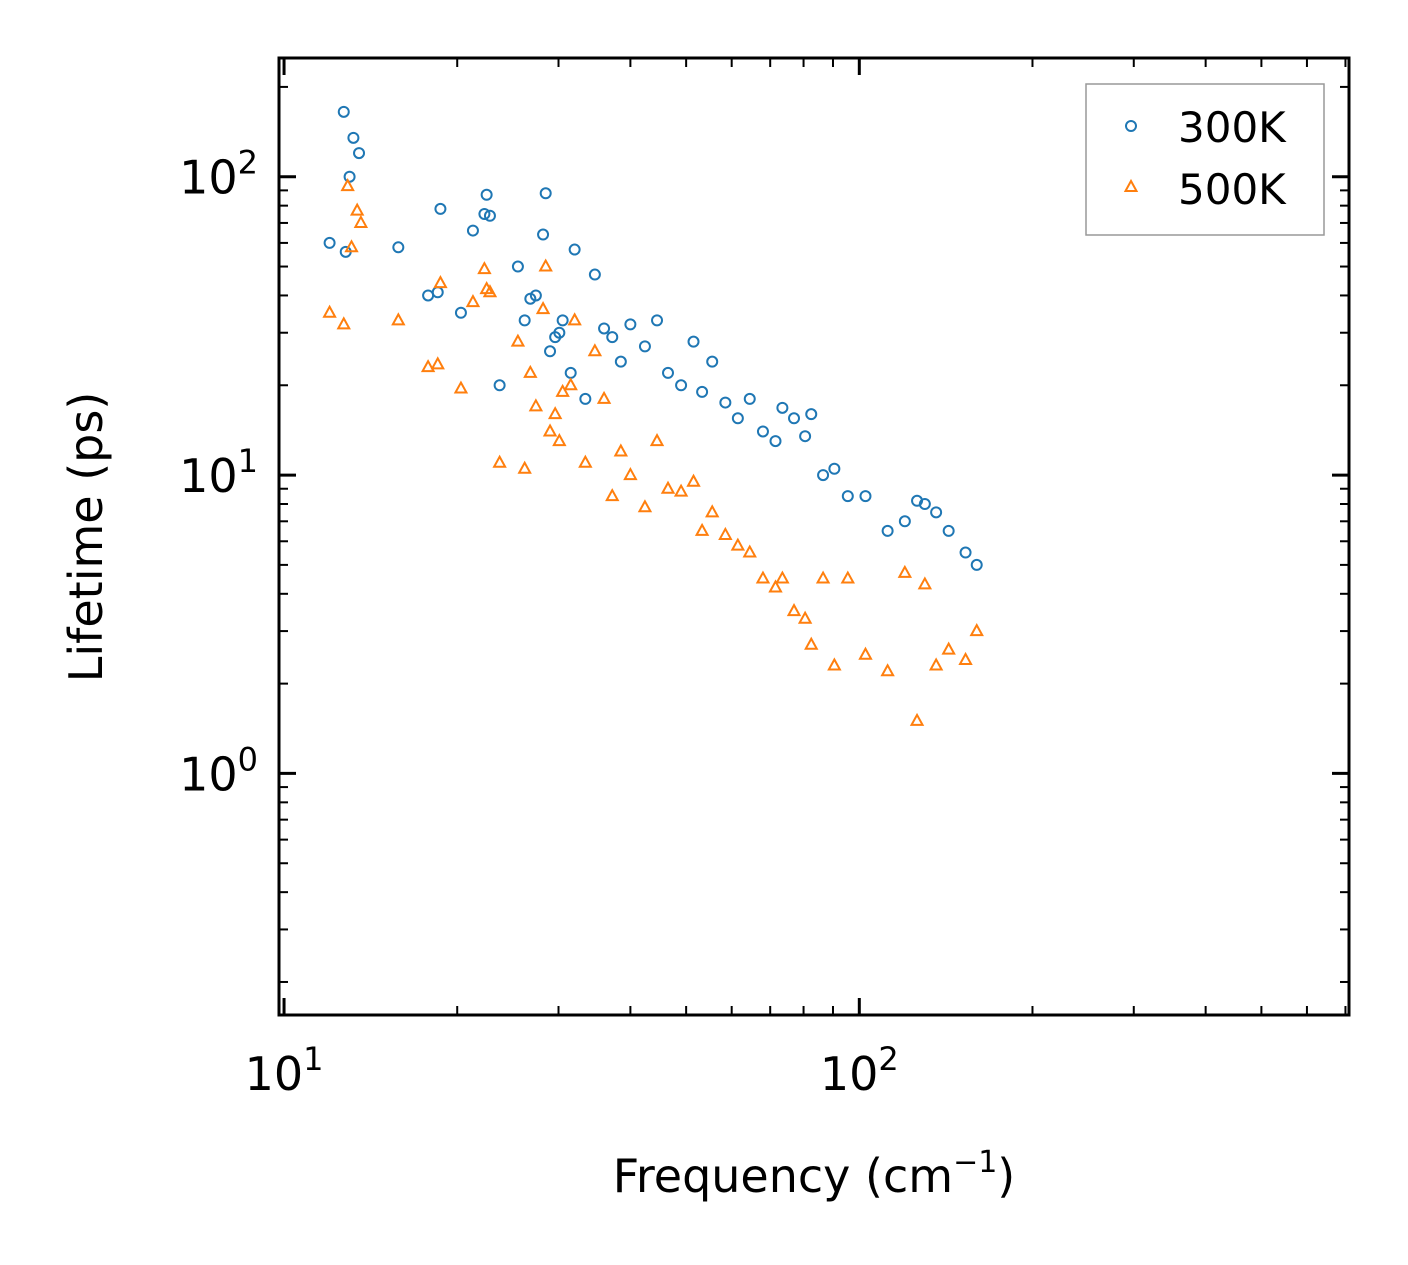 The image size is (1408, 1265). I want to click on legend-box, so click(1205, 159).